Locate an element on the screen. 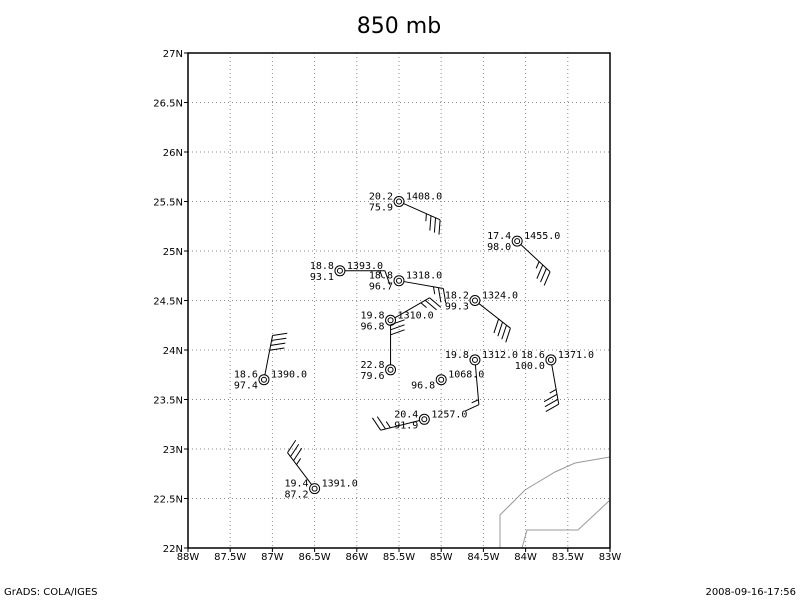 The image size is (800, 600). height: 1455.0 is located at coordinates (542, 236).